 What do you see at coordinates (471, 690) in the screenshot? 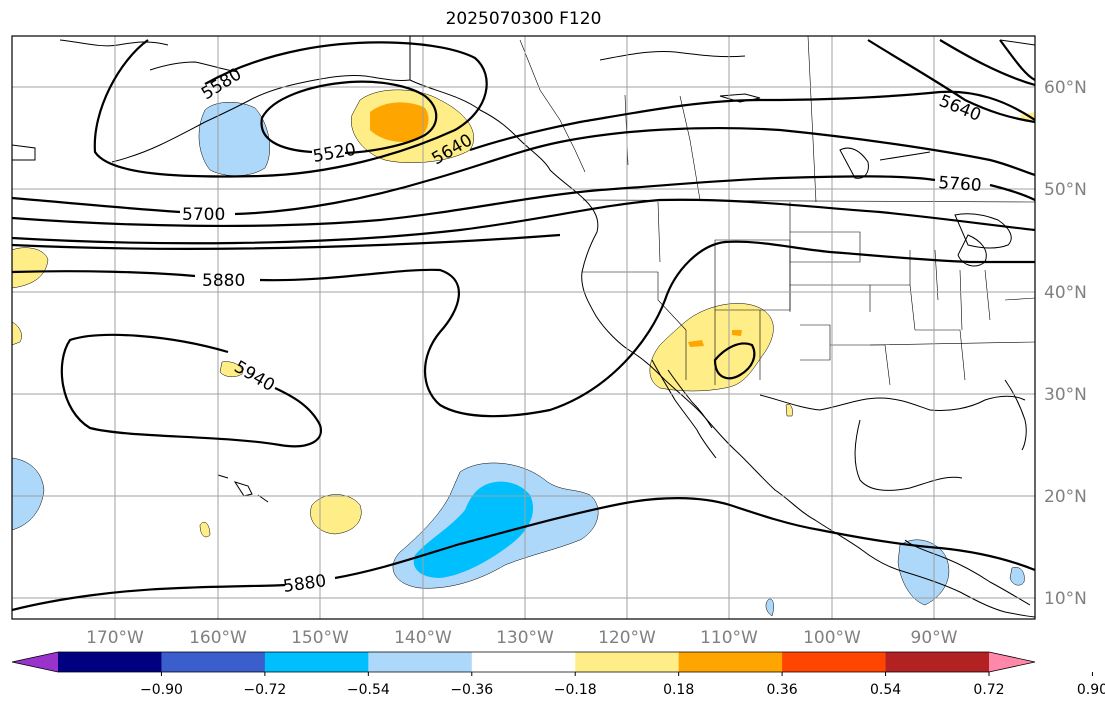
I see `colorbar-tick-label: −0.36` at bounding box center [471, 690].